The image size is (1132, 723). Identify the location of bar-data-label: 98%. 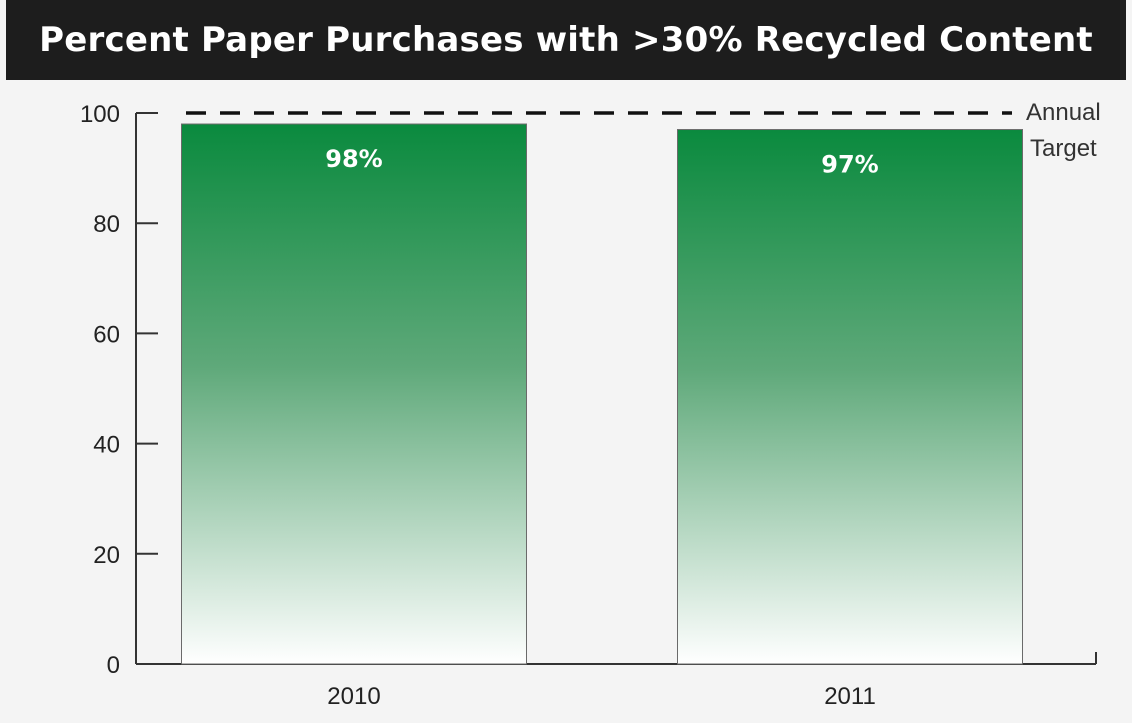
(353, 159).